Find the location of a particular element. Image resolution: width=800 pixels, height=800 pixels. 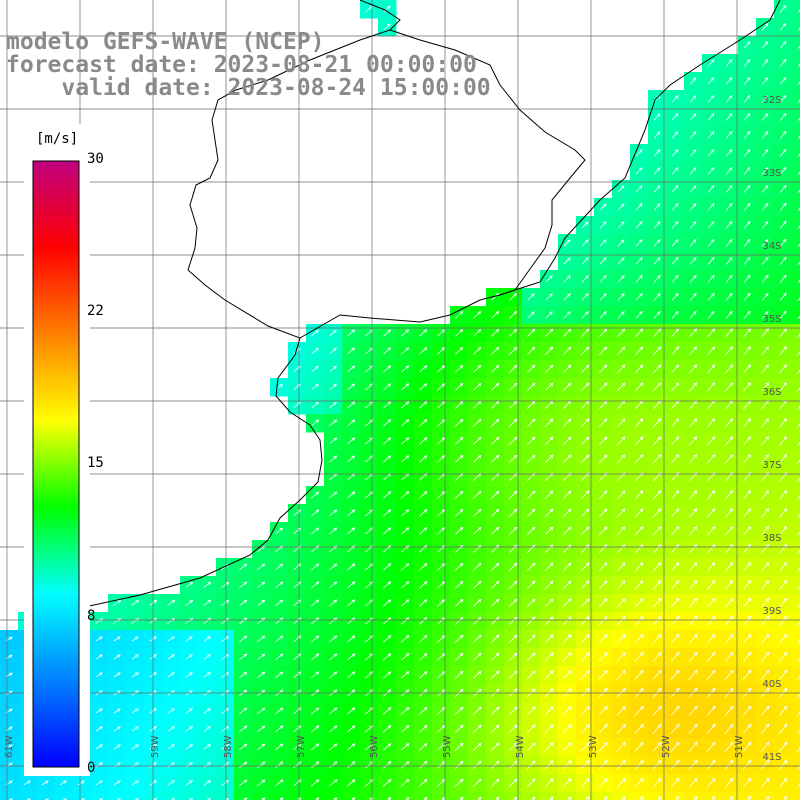

colorbar-tick-8: 8 is located at coordinates (91, 616).